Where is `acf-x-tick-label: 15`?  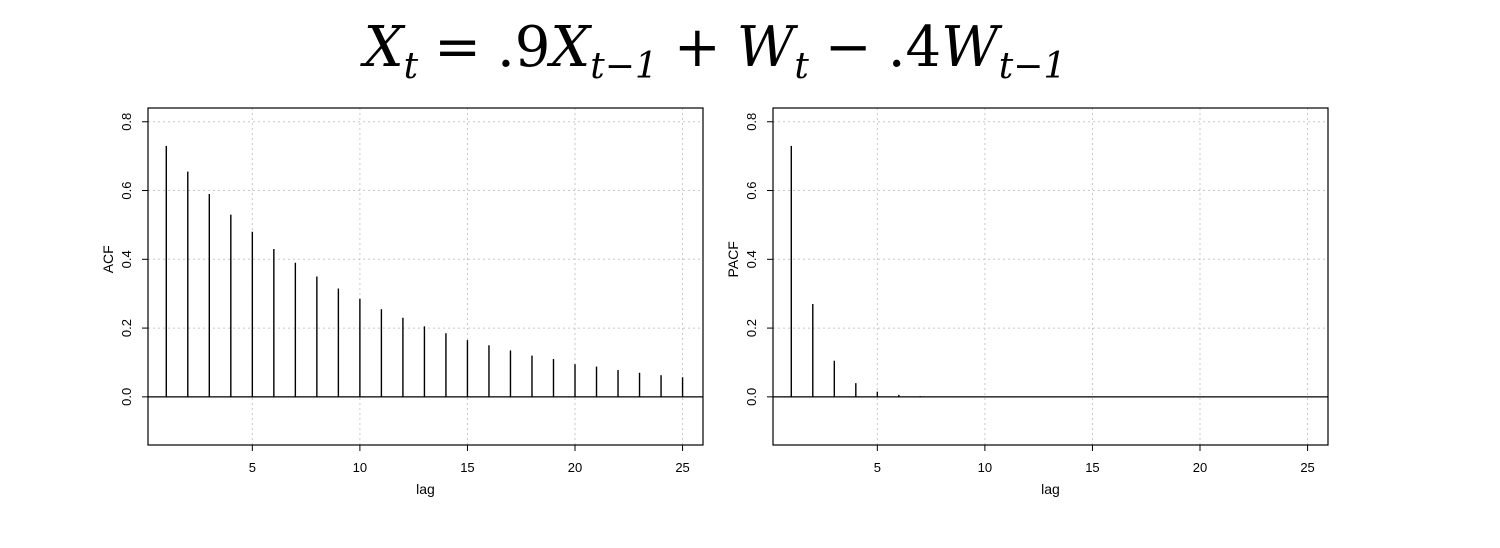 acf-x-tick-label: 15 is located at coordinates (467, 467).